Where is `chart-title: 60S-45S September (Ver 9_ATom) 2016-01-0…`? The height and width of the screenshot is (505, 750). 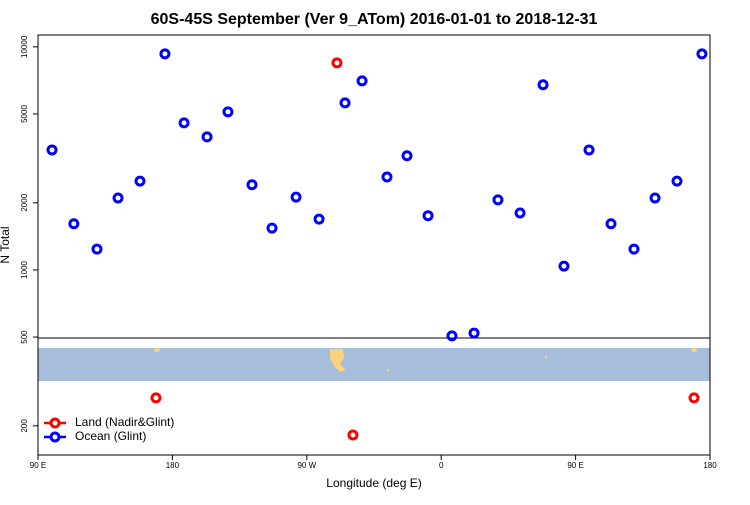 chart-title: 60S-45S September (Ver 9_ATom) 2016-01-0… is located at coordinates (374, 19).